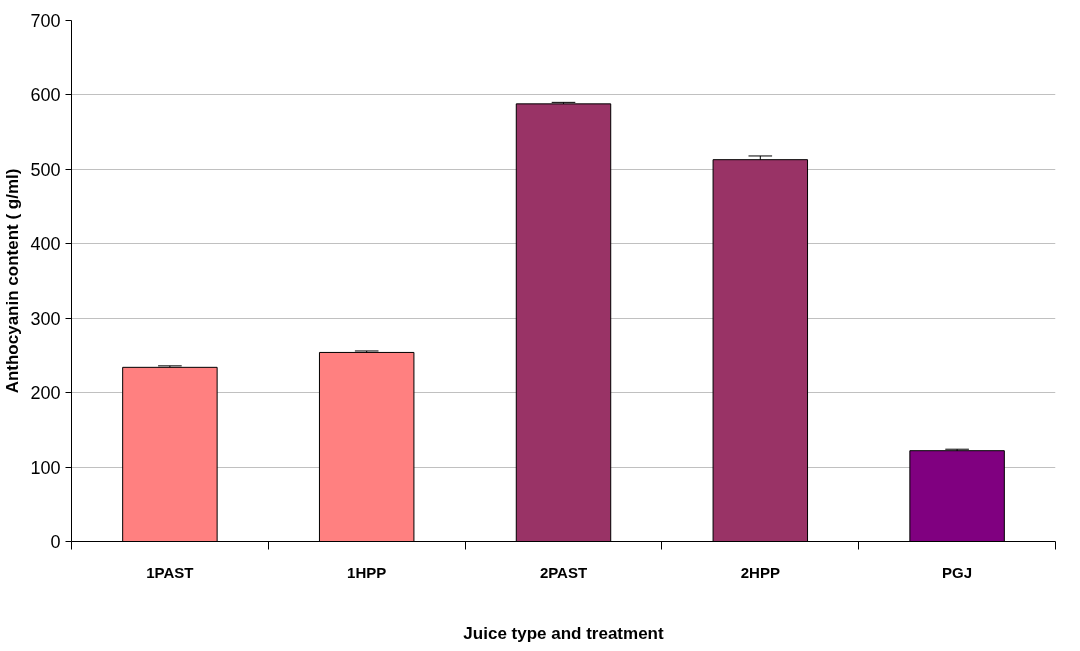 The image size is (1080, 651). Describe the element at coordinates (367, 572) in the screenshot. I see `x-tick-label: 1HPP` at that location.